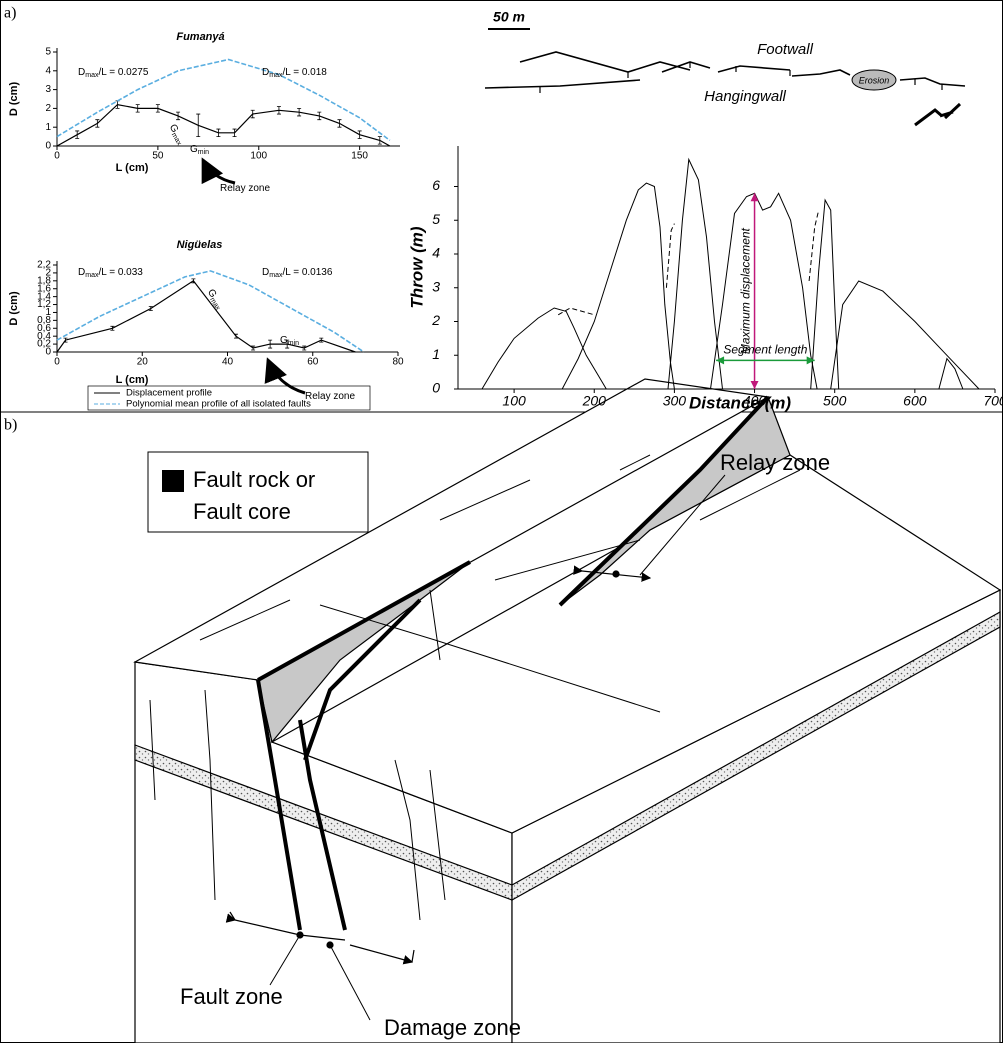 The height and width of the screenshot is (1043, 1003). What do you see at coordinates (44, 344) in the screenshot?
I see `y-tick-label: 0,2` at bounding box center [44, 344].